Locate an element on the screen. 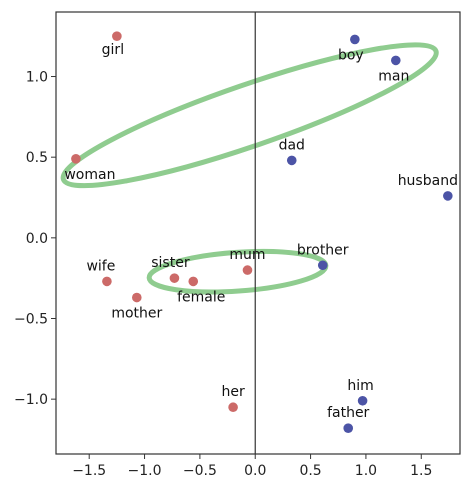 This screenshot has height=482, width=474. point-label-sister: sister is located at coordinates (170, 263).